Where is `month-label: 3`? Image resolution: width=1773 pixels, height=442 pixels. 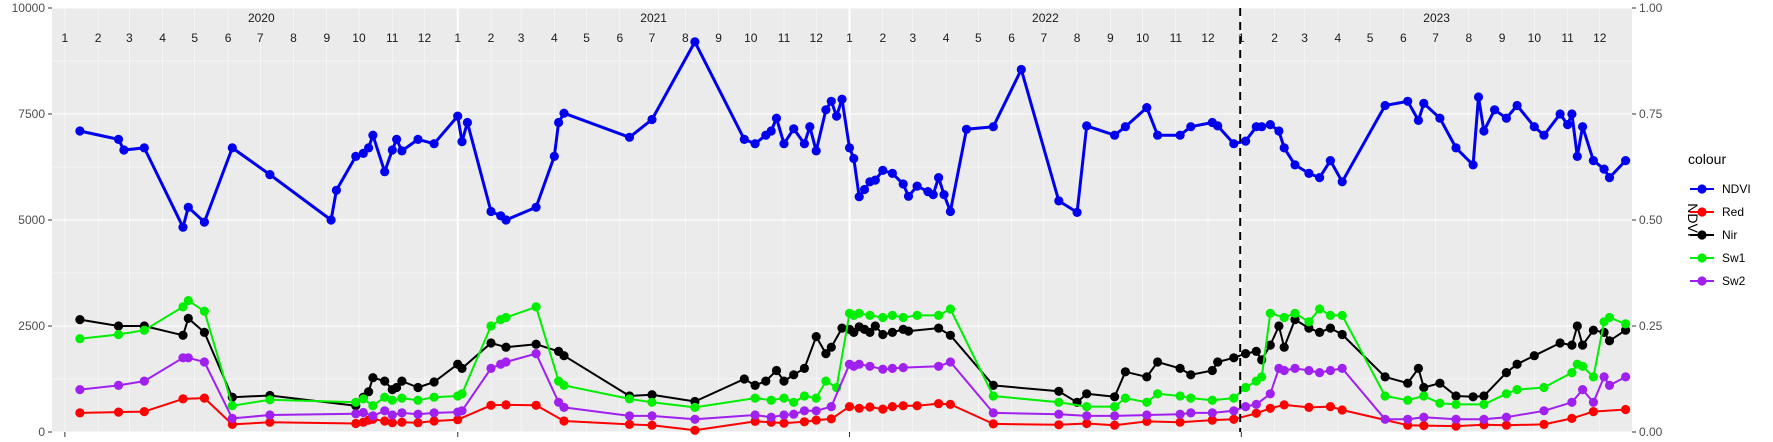
month-label: 3 is located at coordinates (912, 38).